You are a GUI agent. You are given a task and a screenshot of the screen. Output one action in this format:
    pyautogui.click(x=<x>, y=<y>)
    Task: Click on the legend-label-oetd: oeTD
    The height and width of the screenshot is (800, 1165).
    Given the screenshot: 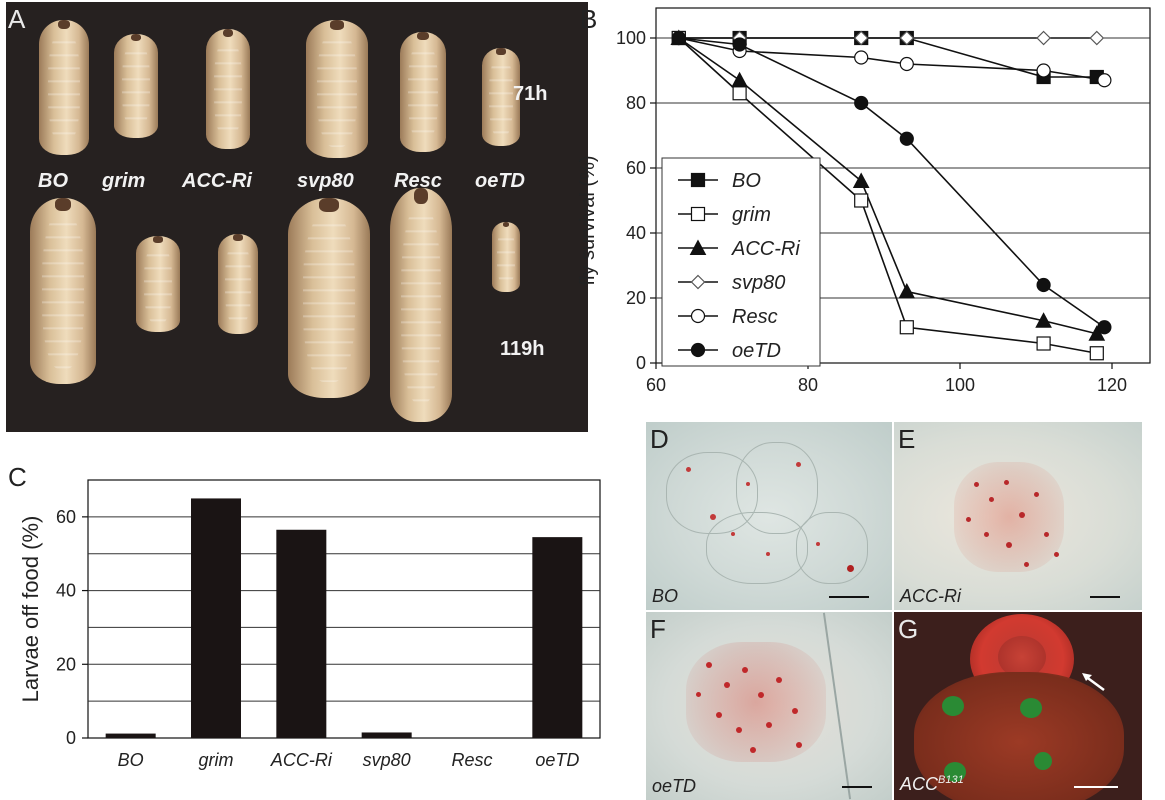 What is the action you would take?
    pyautogui.click(x=756, y=351)
    